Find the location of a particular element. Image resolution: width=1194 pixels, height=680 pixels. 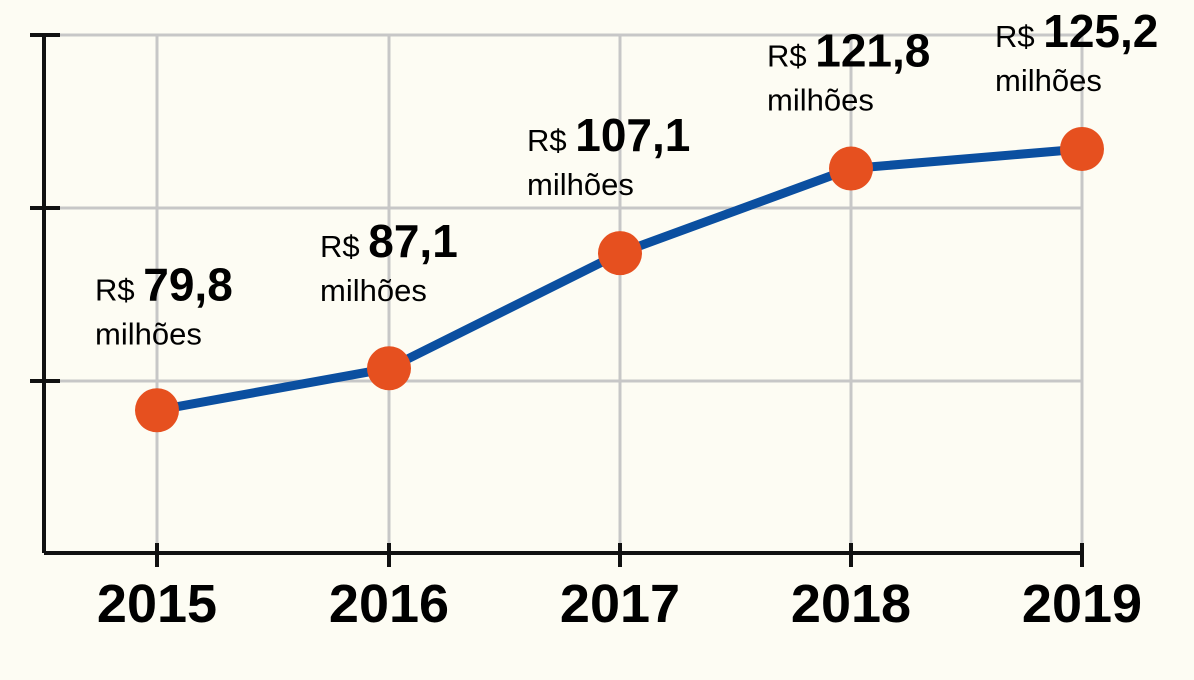

data-label: R$ 79,8 milhões is located at coordinates (164, 304).